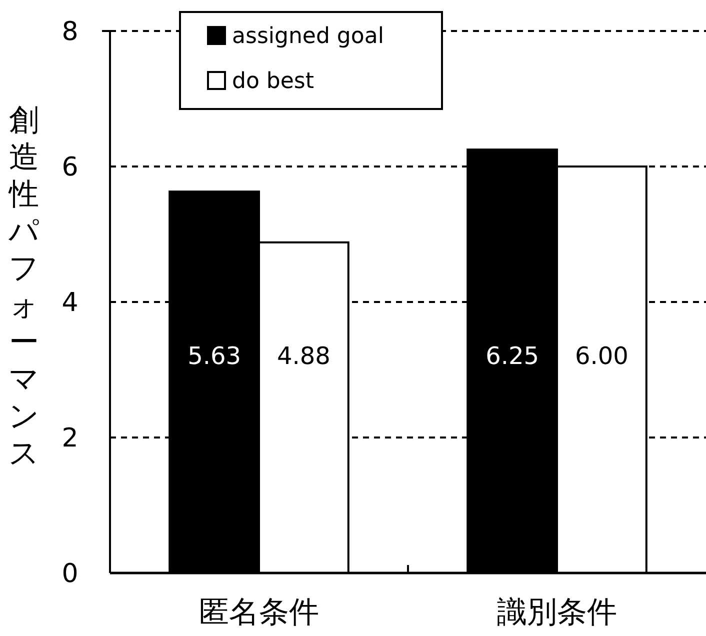 This screenshot has height=636, width=706. What do you see at coordinates (259, 612) in the screenshot?
I see `x-tick-label: 匿名条件` at bounding box center [259, 612].